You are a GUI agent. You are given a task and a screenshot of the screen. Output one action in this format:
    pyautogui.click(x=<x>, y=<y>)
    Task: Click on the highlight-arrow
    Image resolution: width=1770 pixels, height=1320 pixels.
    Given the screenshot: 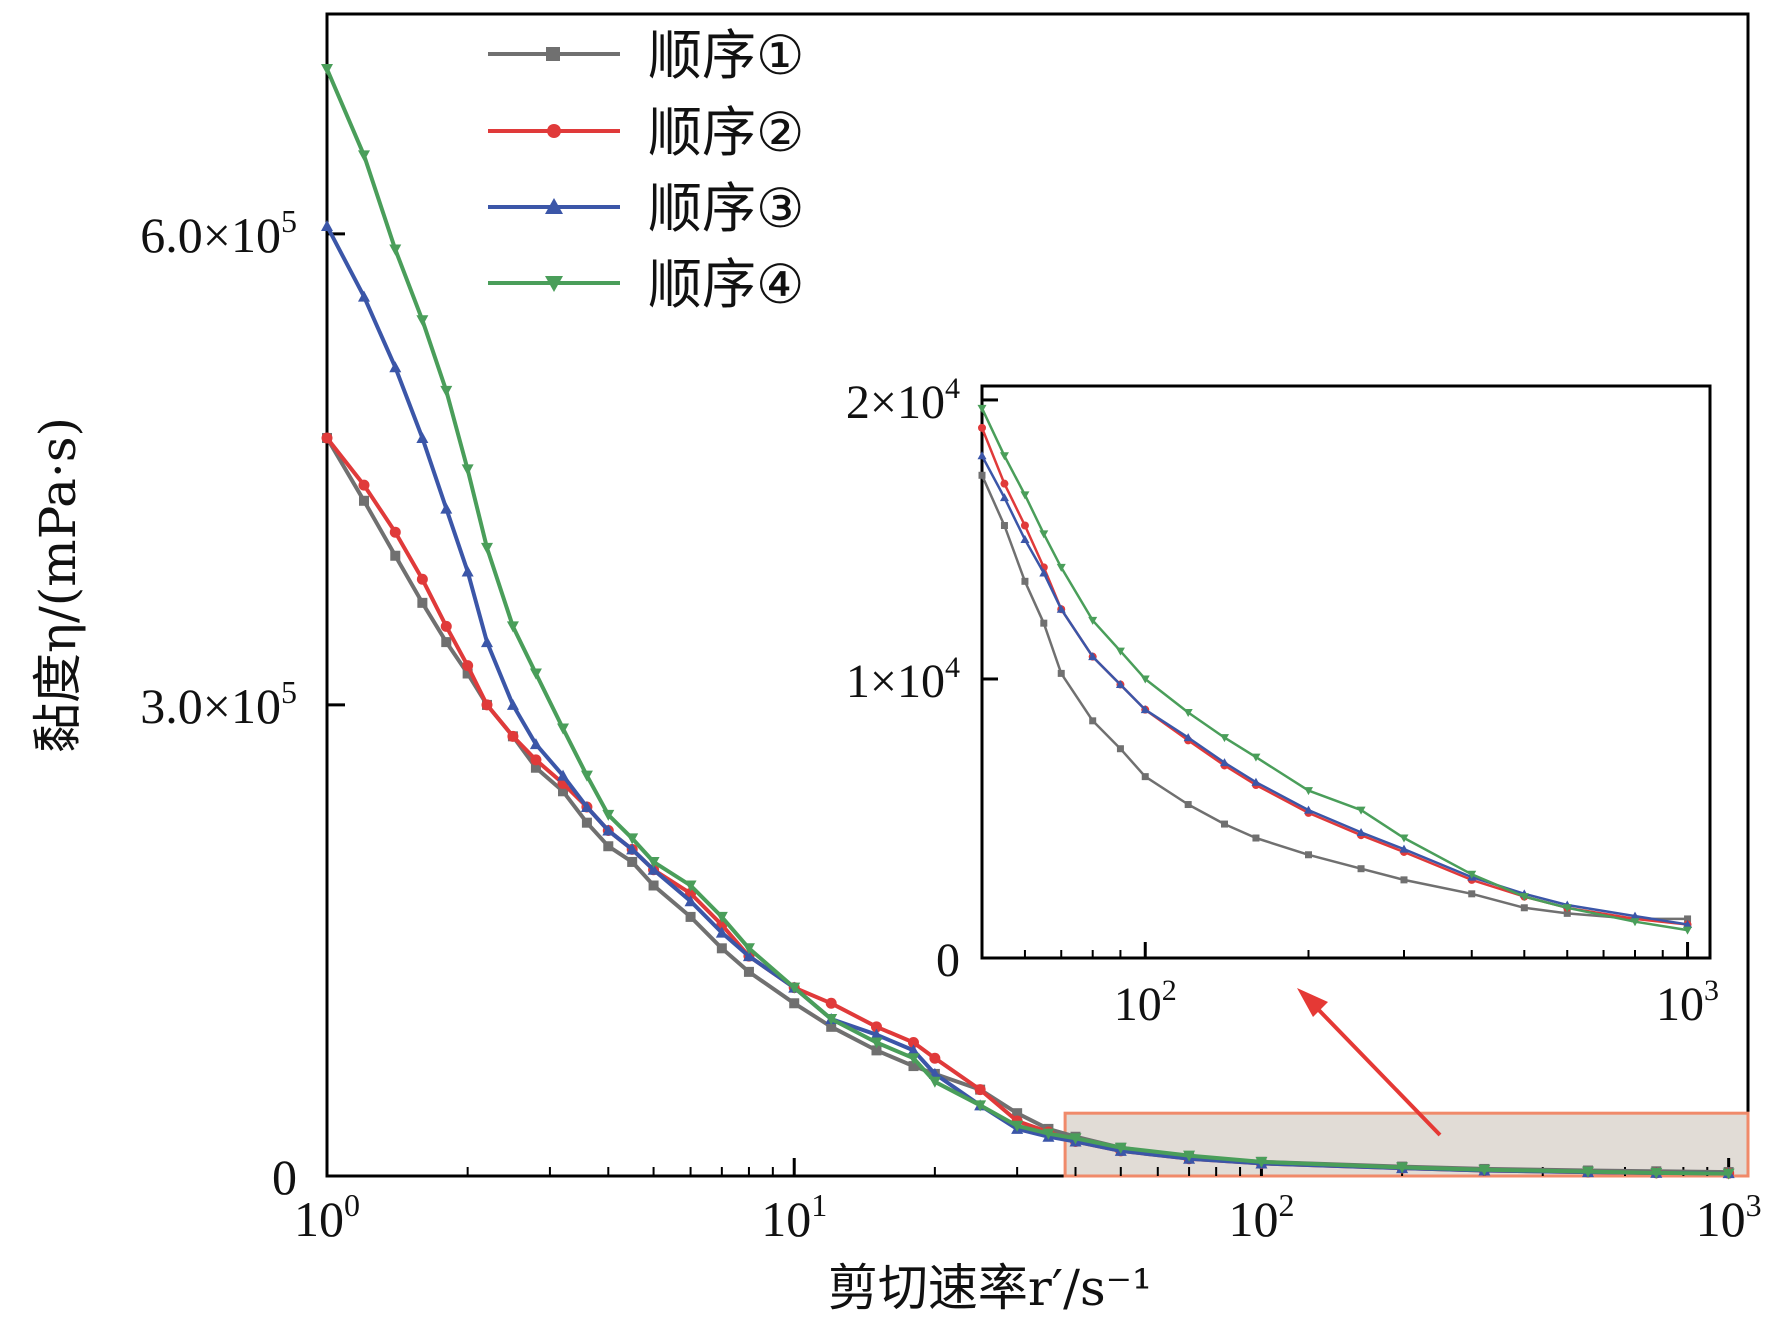 What is the action you would take?
    pyautogui.click(x=1376, y=1069)
    